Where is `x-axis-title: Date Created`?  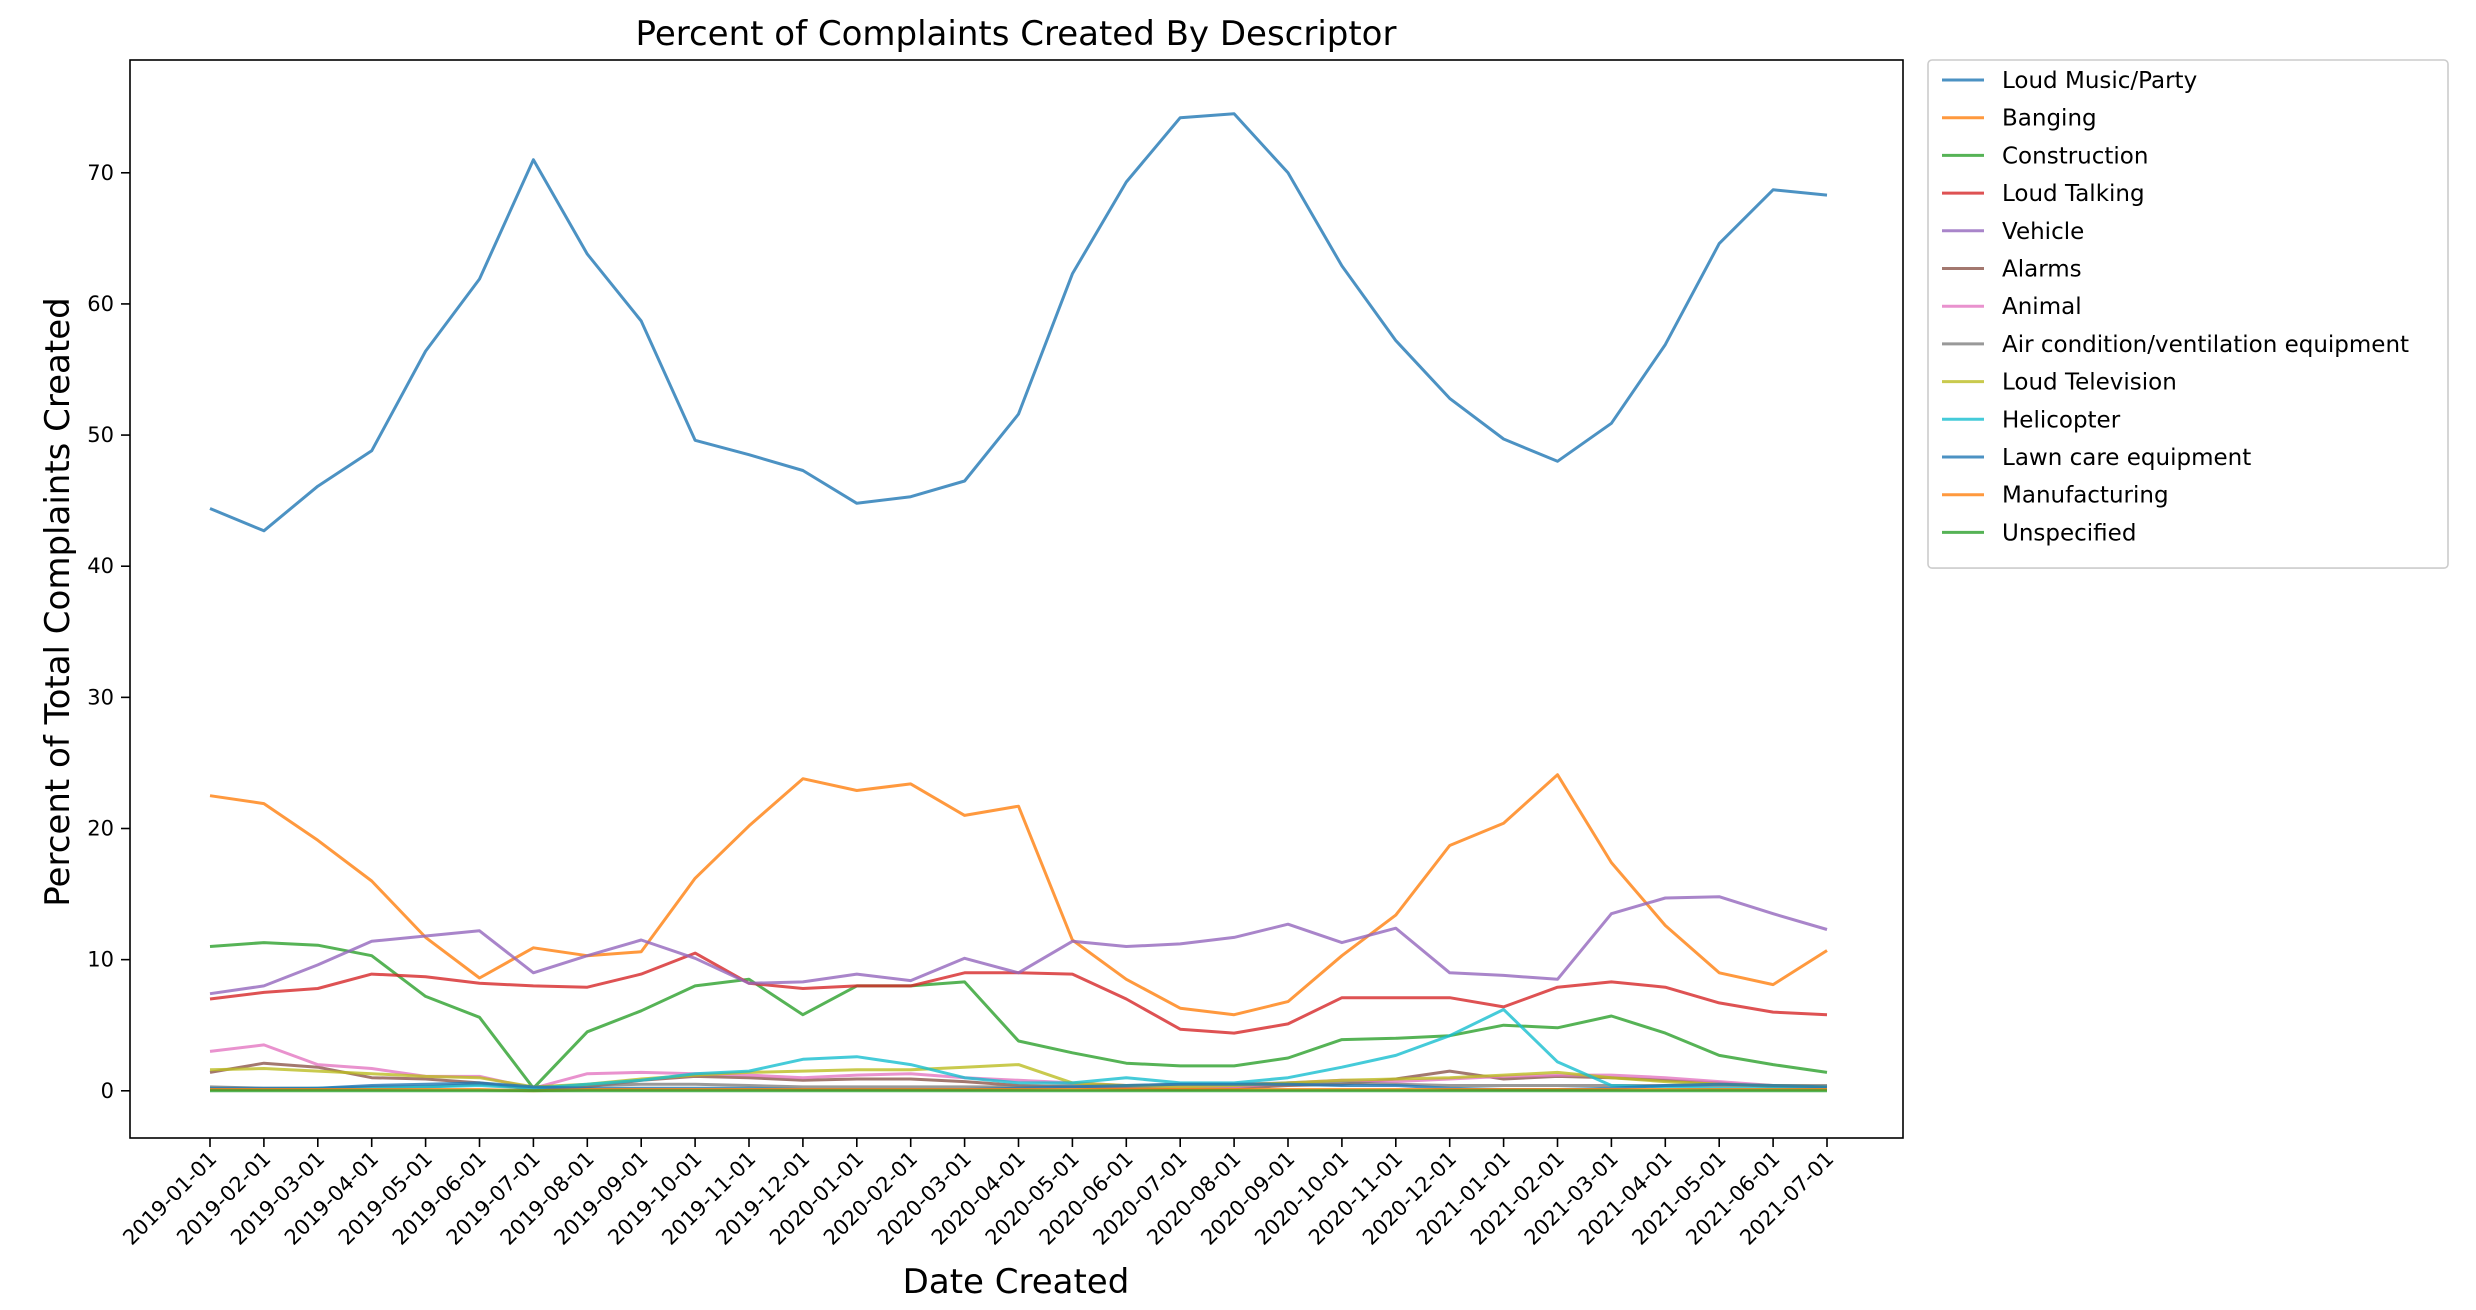 x-axis-title: Date Created is located at coordinates (1016, 1282).